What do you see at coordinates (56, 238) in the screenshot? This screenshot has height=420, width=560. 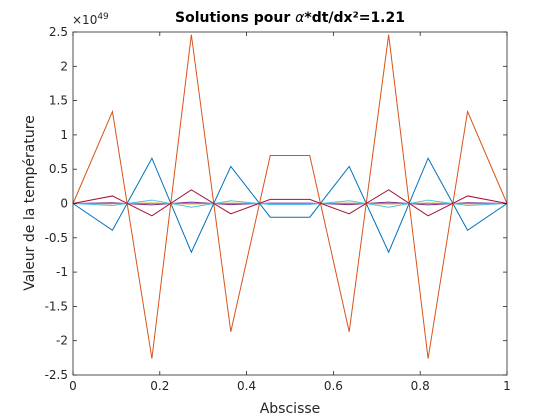 I see `y-tick-label: -0.5` at bounding box center [56, 238].